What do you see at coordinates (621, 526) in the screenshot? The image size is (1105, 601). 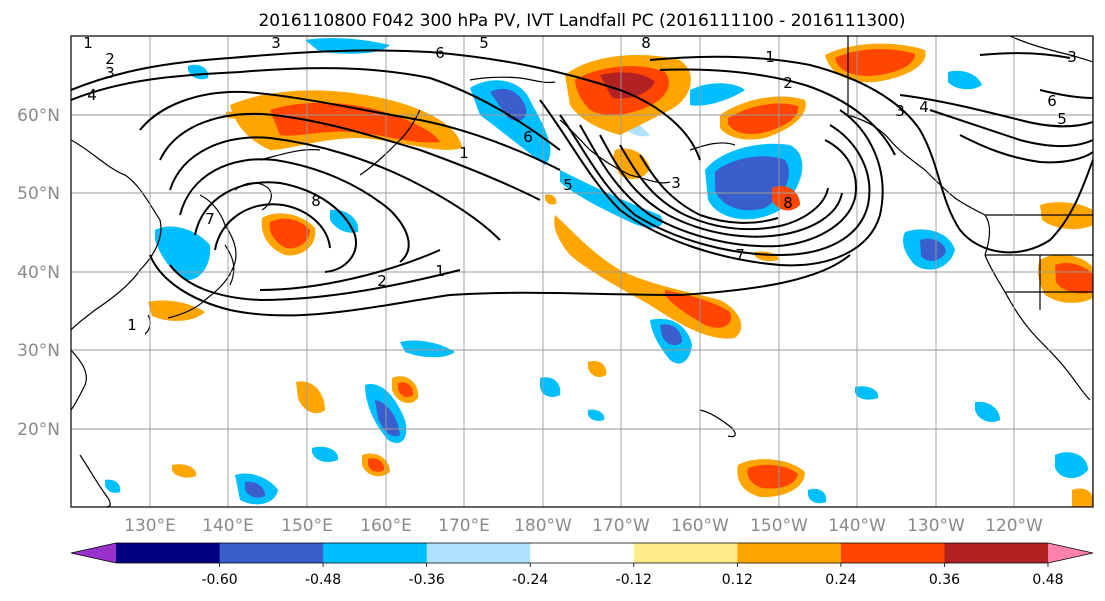 I see `lon-label: 170°W` at bounding box center [621, 526].